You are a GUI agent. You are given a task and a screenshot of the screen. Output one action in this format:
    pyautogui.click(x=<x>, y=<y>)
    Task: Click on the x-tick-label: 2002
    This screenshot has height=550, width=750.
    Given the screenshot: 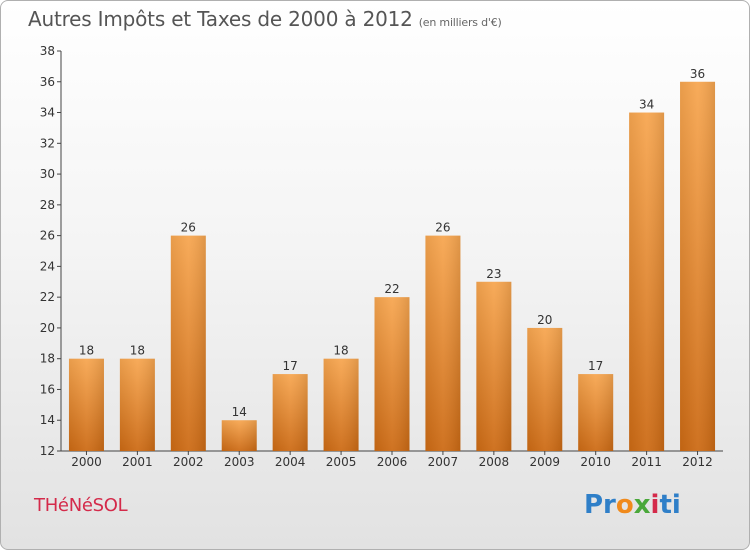 What is the action you would take?
    pyautogui.click(x=188, y=462)
    